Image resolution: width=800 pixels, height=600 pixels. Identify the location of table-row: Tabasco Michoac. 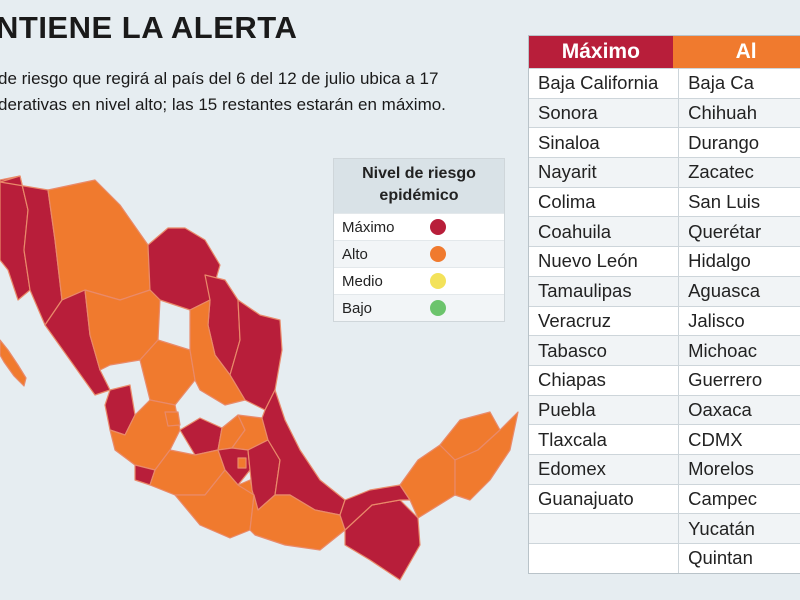
(664, 350).